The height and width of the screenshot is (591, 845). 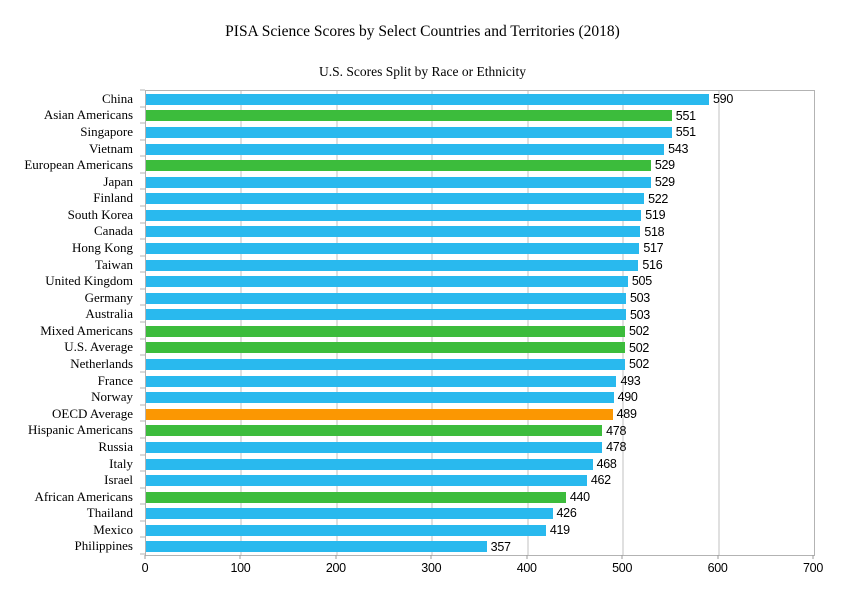 What do you see at coordinates (113, 529) in the screenshot?
I see `category-label: Mexico` at bounding box center [113, 529].